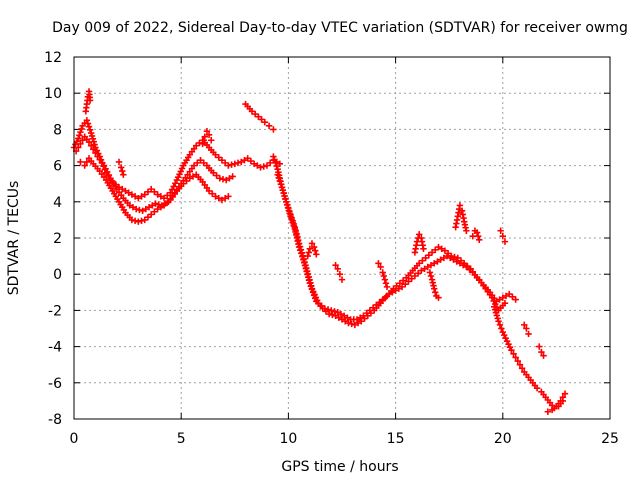  Describe the element at coordinates (57, 275) in the screenshot. I see `y-tick-label: 0` at that location.